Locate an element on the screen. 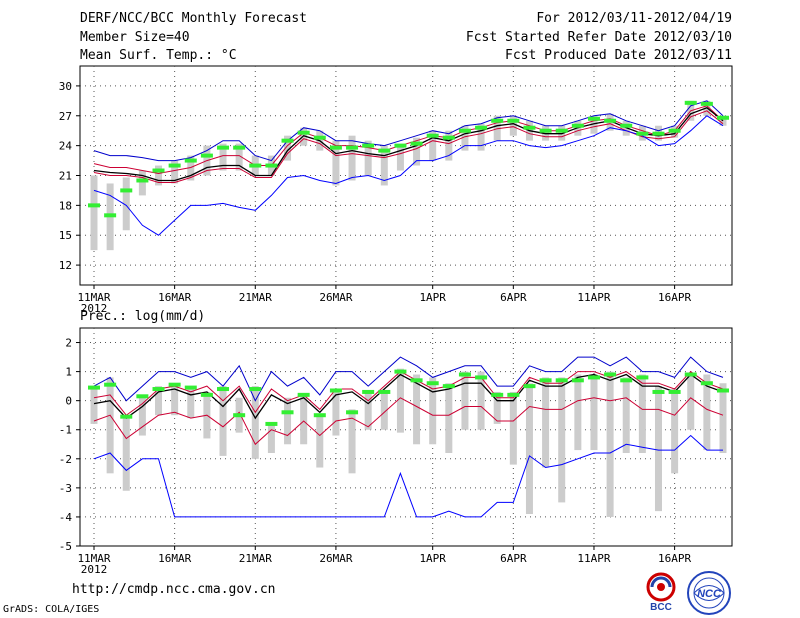 The width and height of the screenshot is (800, 618). x-tick-label: 16APR is located at coordinates (674, 297).